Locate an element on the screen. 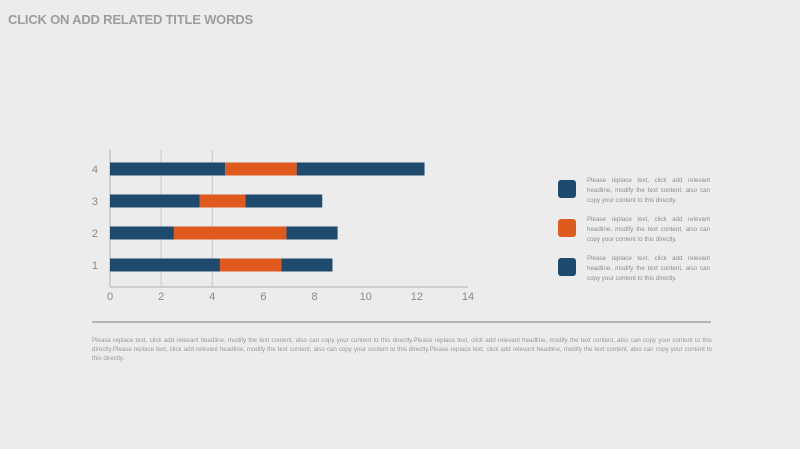  x-tick-label: 0 is located at coordinates (110, 297).